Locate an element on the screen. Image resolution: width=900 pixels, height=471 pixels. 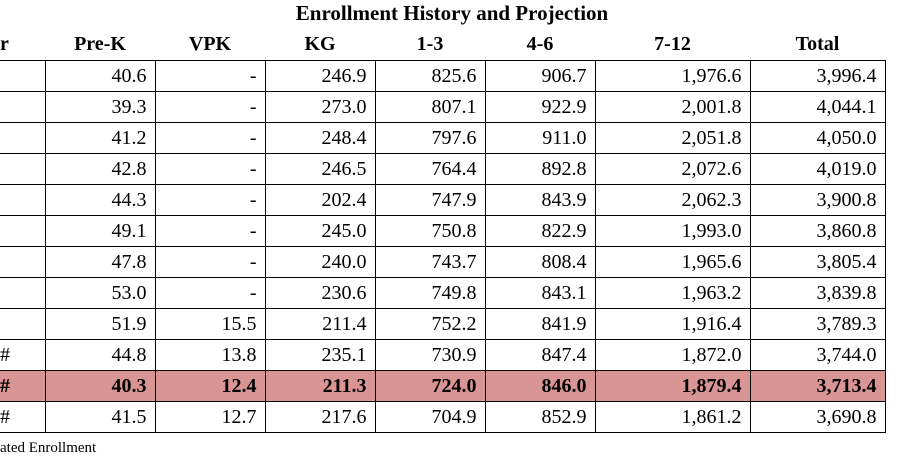
table-cell: 3,900.8 is located at coordinates (817, 200).